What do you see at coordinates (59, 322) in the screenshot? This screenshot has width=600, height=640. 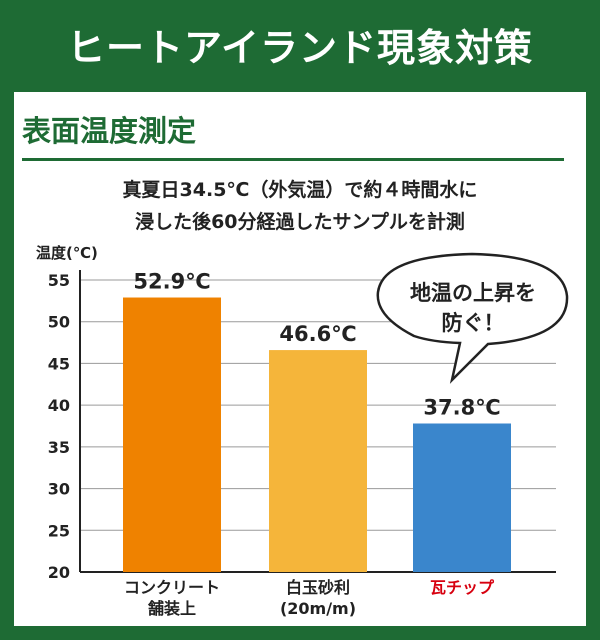 I see `y-tick-label: 50` at bounding box center [59, 322].